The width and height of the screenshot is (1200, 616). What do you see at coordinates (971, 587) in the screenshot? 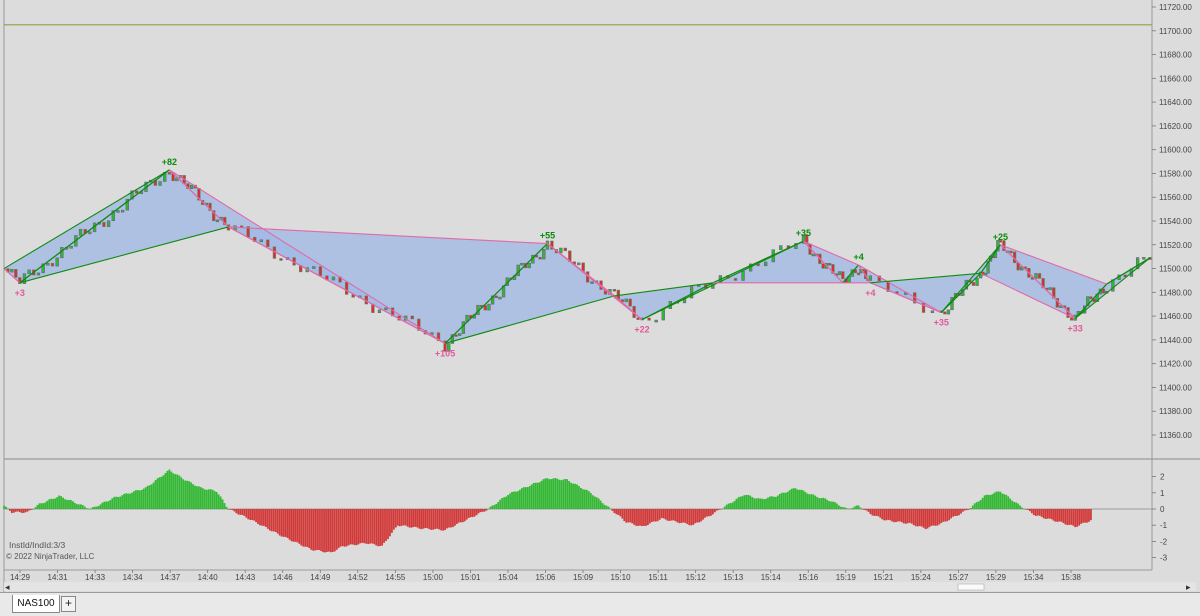
I see `scroll-thumb` at bounding box center [971, 587].